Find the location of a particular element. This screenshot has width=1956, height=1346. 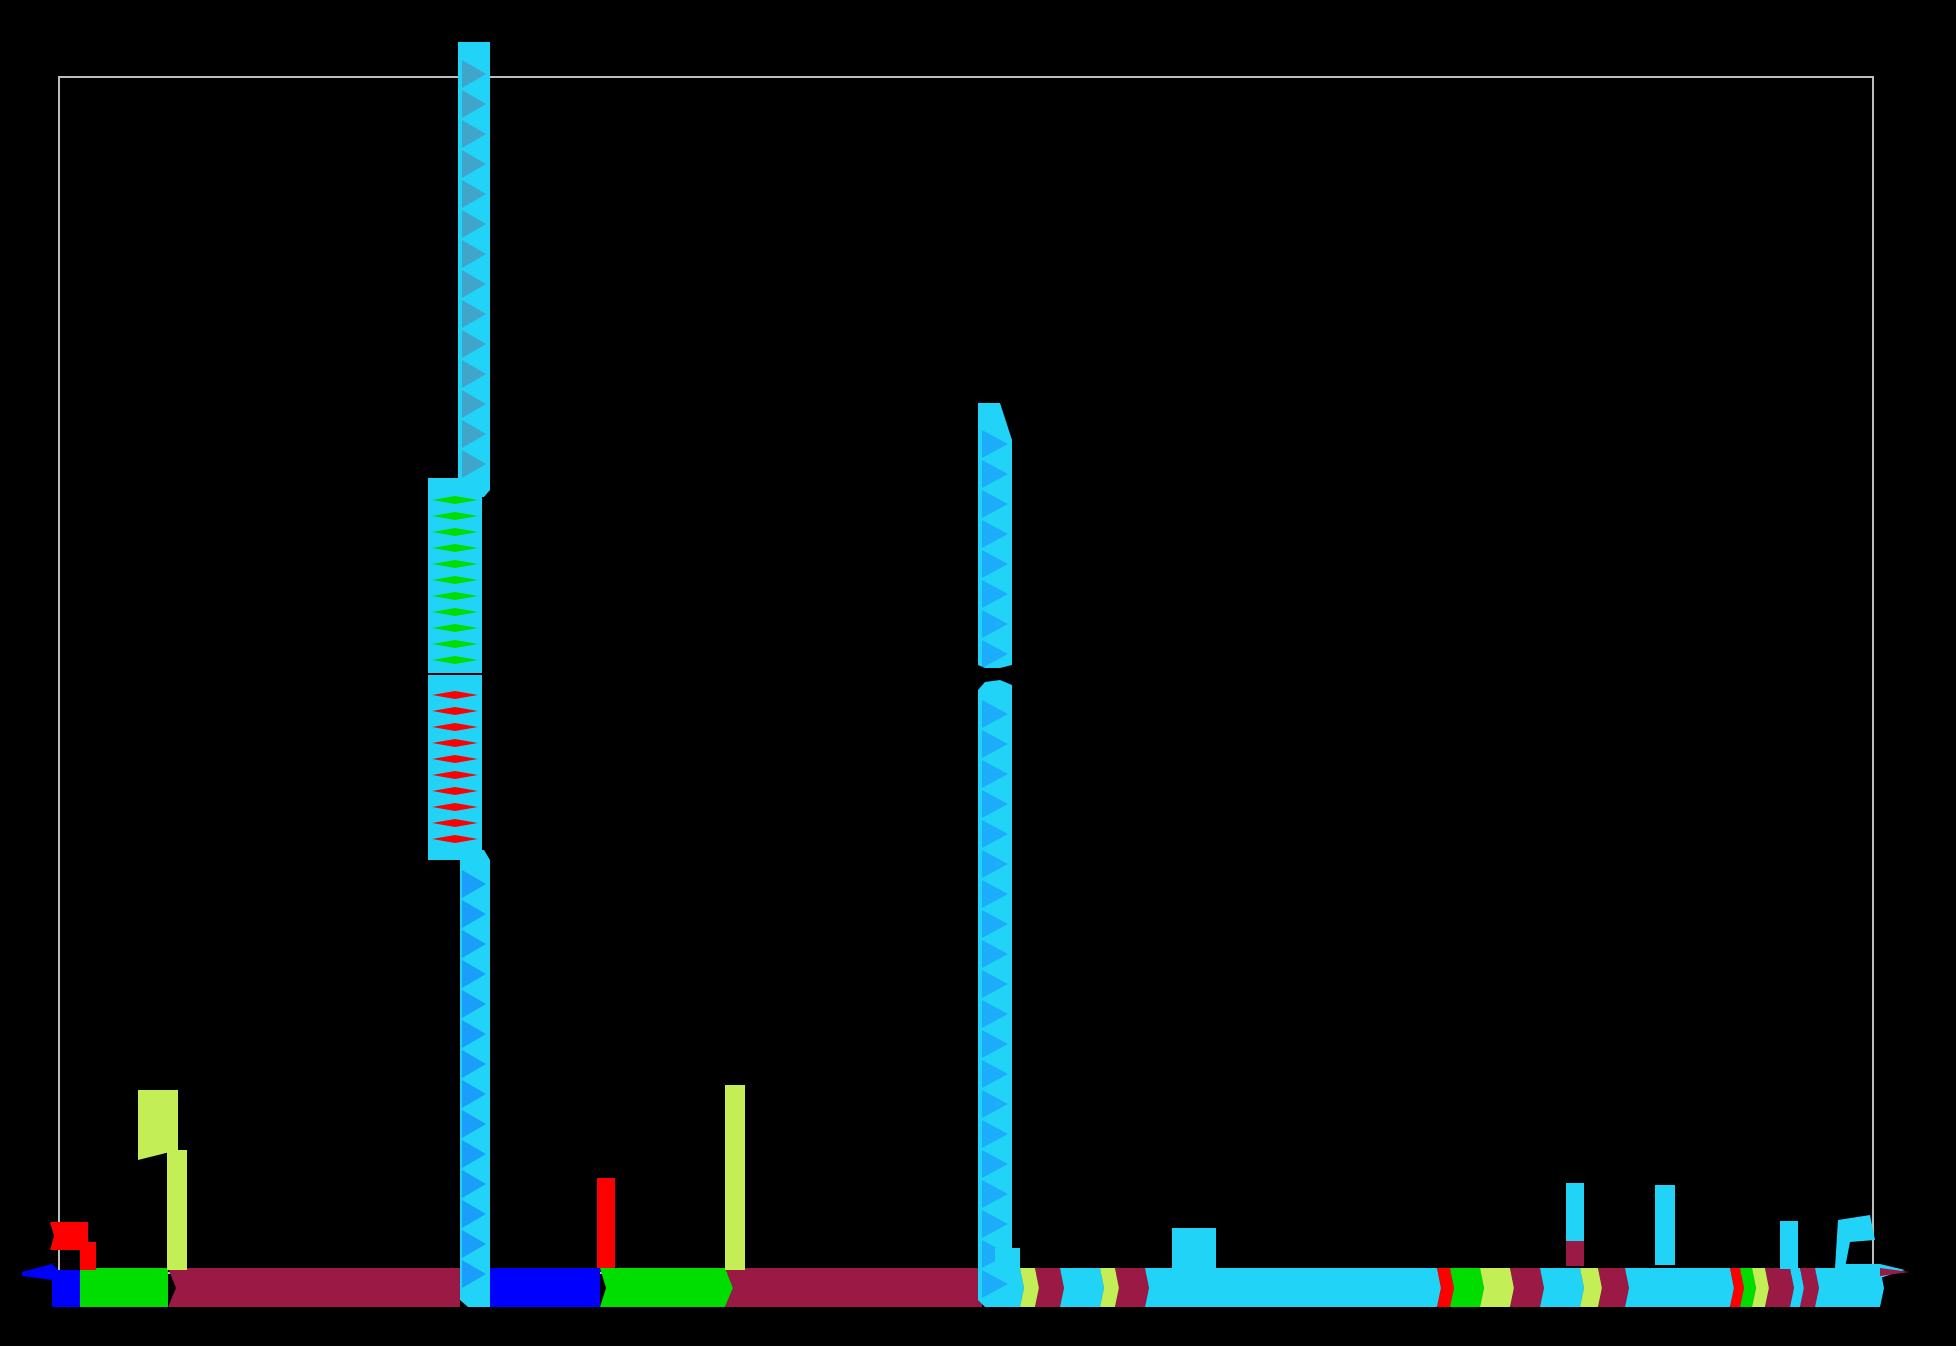

lime-post is located at coordinates (177, 1210).